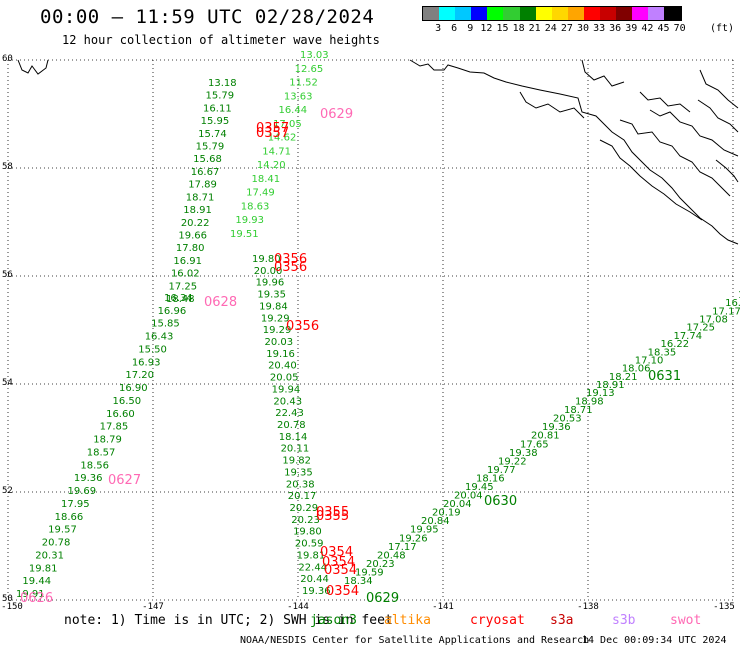  What do you see at coordinates (567, 419) in the screenshot?
I see `wave-height-label: 20.53` at bounding box center [567, 419].